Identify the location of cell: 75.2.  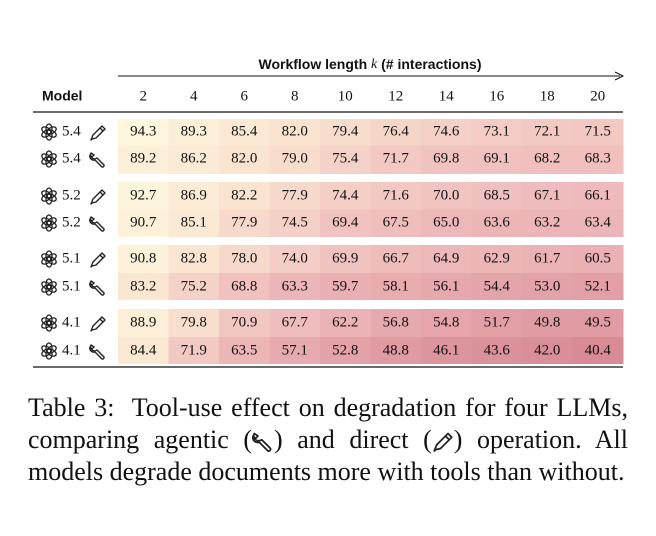
(194, 286).